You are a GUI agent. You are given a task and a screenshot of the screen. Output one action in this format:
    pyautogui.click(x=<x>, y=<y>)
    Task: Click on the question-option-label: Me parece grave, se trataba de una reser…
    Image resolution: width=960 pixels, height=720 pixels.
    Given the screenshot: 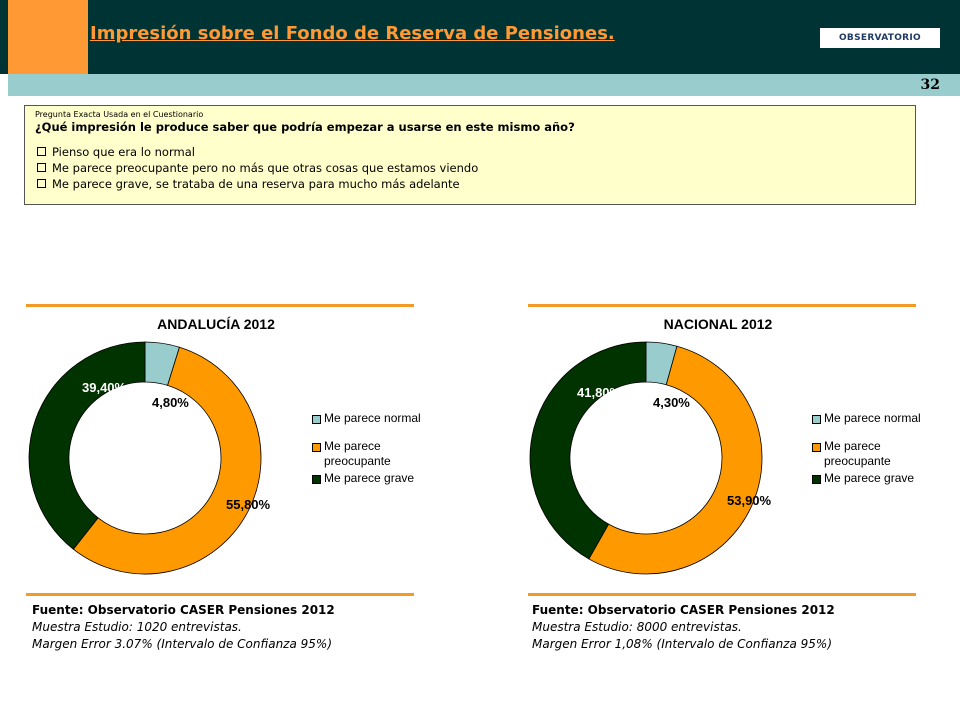 What is the action you would take?
    pyautogui.click(x=256, y=184)
    